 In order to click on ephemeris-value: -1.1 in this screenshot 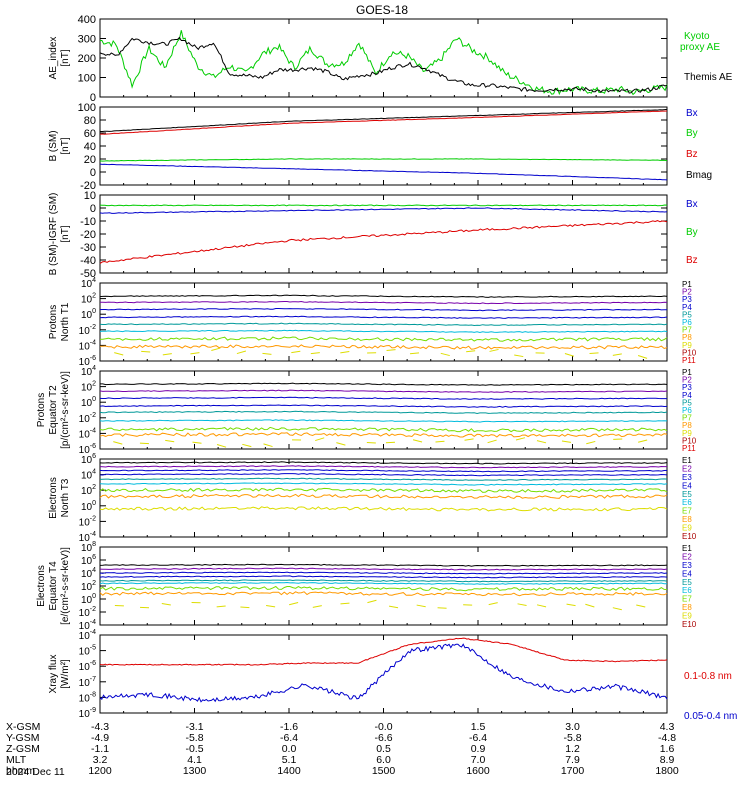, I will do `click(100, 749)`.